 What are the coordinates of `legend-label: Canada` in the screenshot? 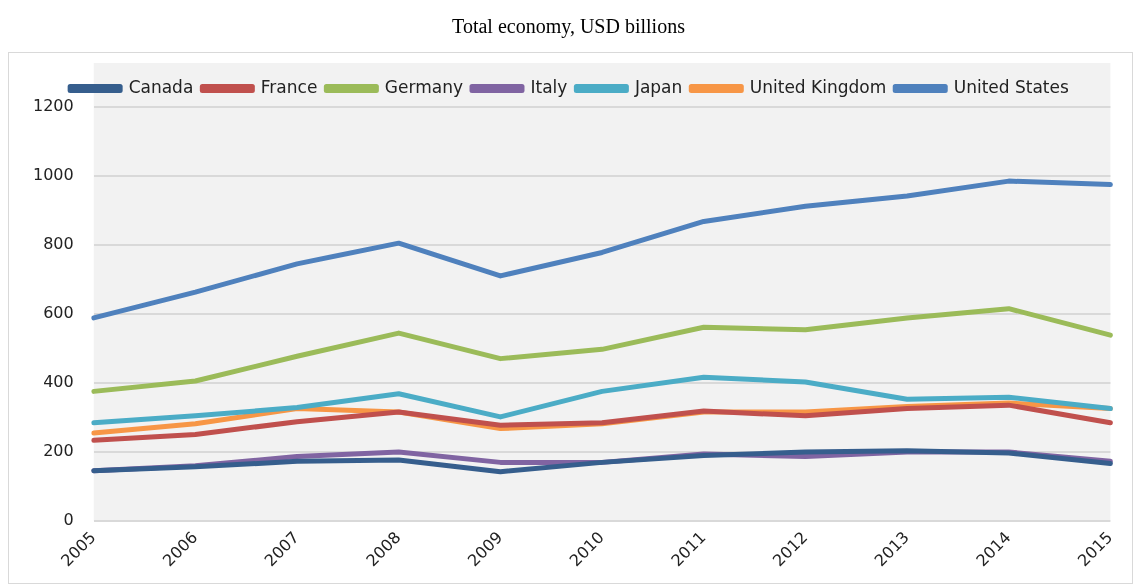 It's located at (161, 86).